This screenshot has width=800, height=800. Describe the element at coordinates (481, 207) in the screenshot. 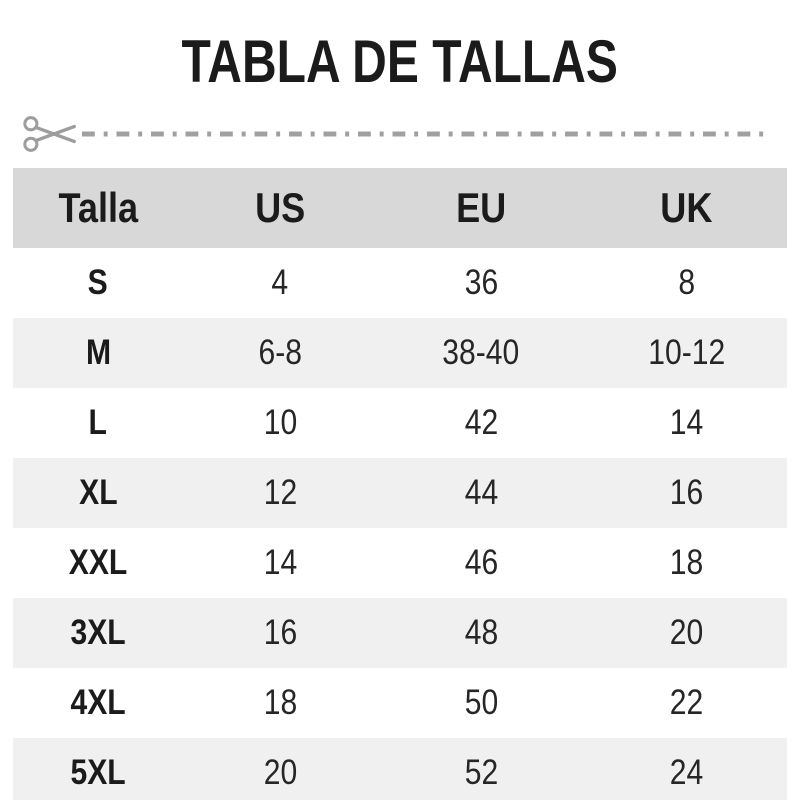

I see `column-header-eu: EU` at that location.